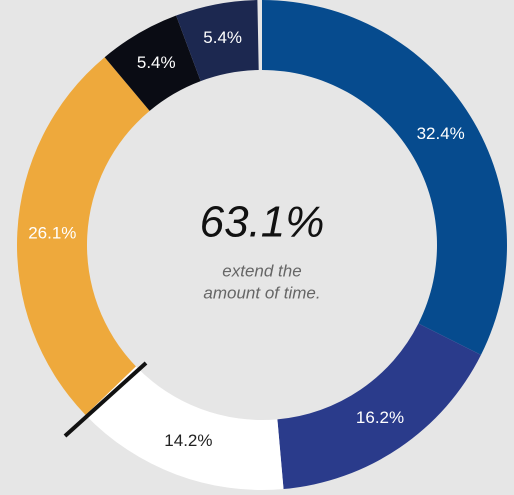  What do you see at coordinates (52, 232) in the screenshot?
I see `value-label: 26.1%` at bounding box center [52, 232].